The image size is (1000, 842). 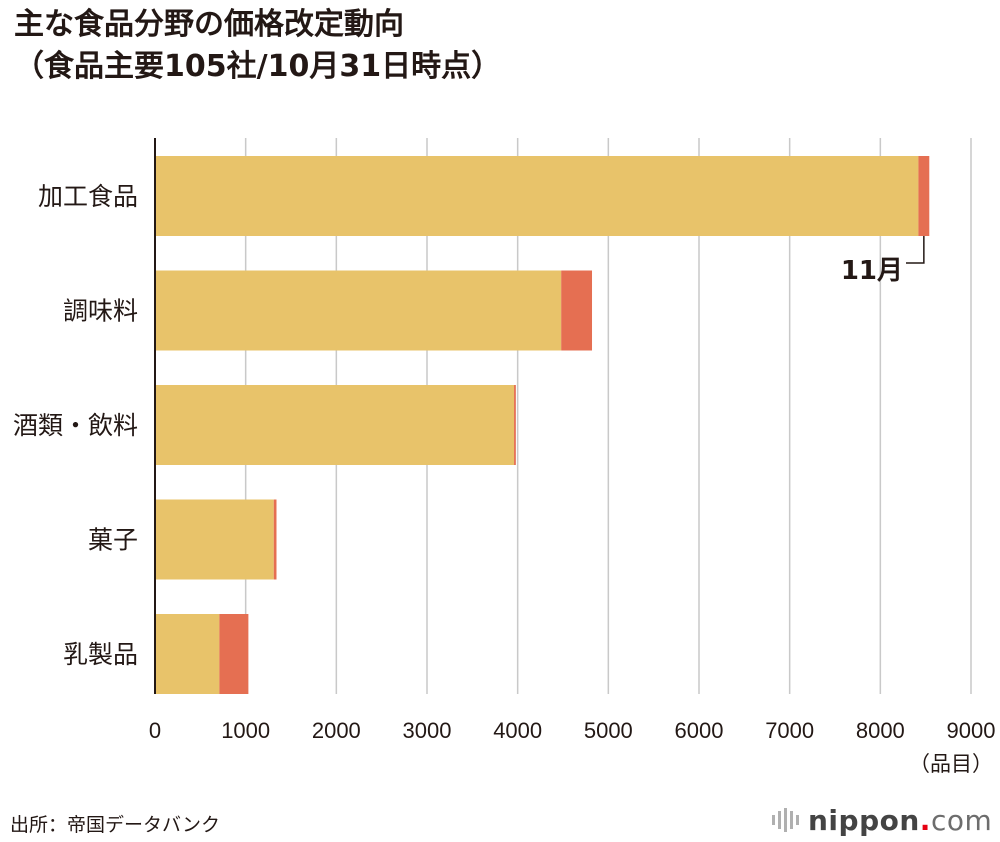 What do you see at coordinates (113, 540) in the screenshot?
I see `category-label: 菓子` at bounding box center [113, 540].